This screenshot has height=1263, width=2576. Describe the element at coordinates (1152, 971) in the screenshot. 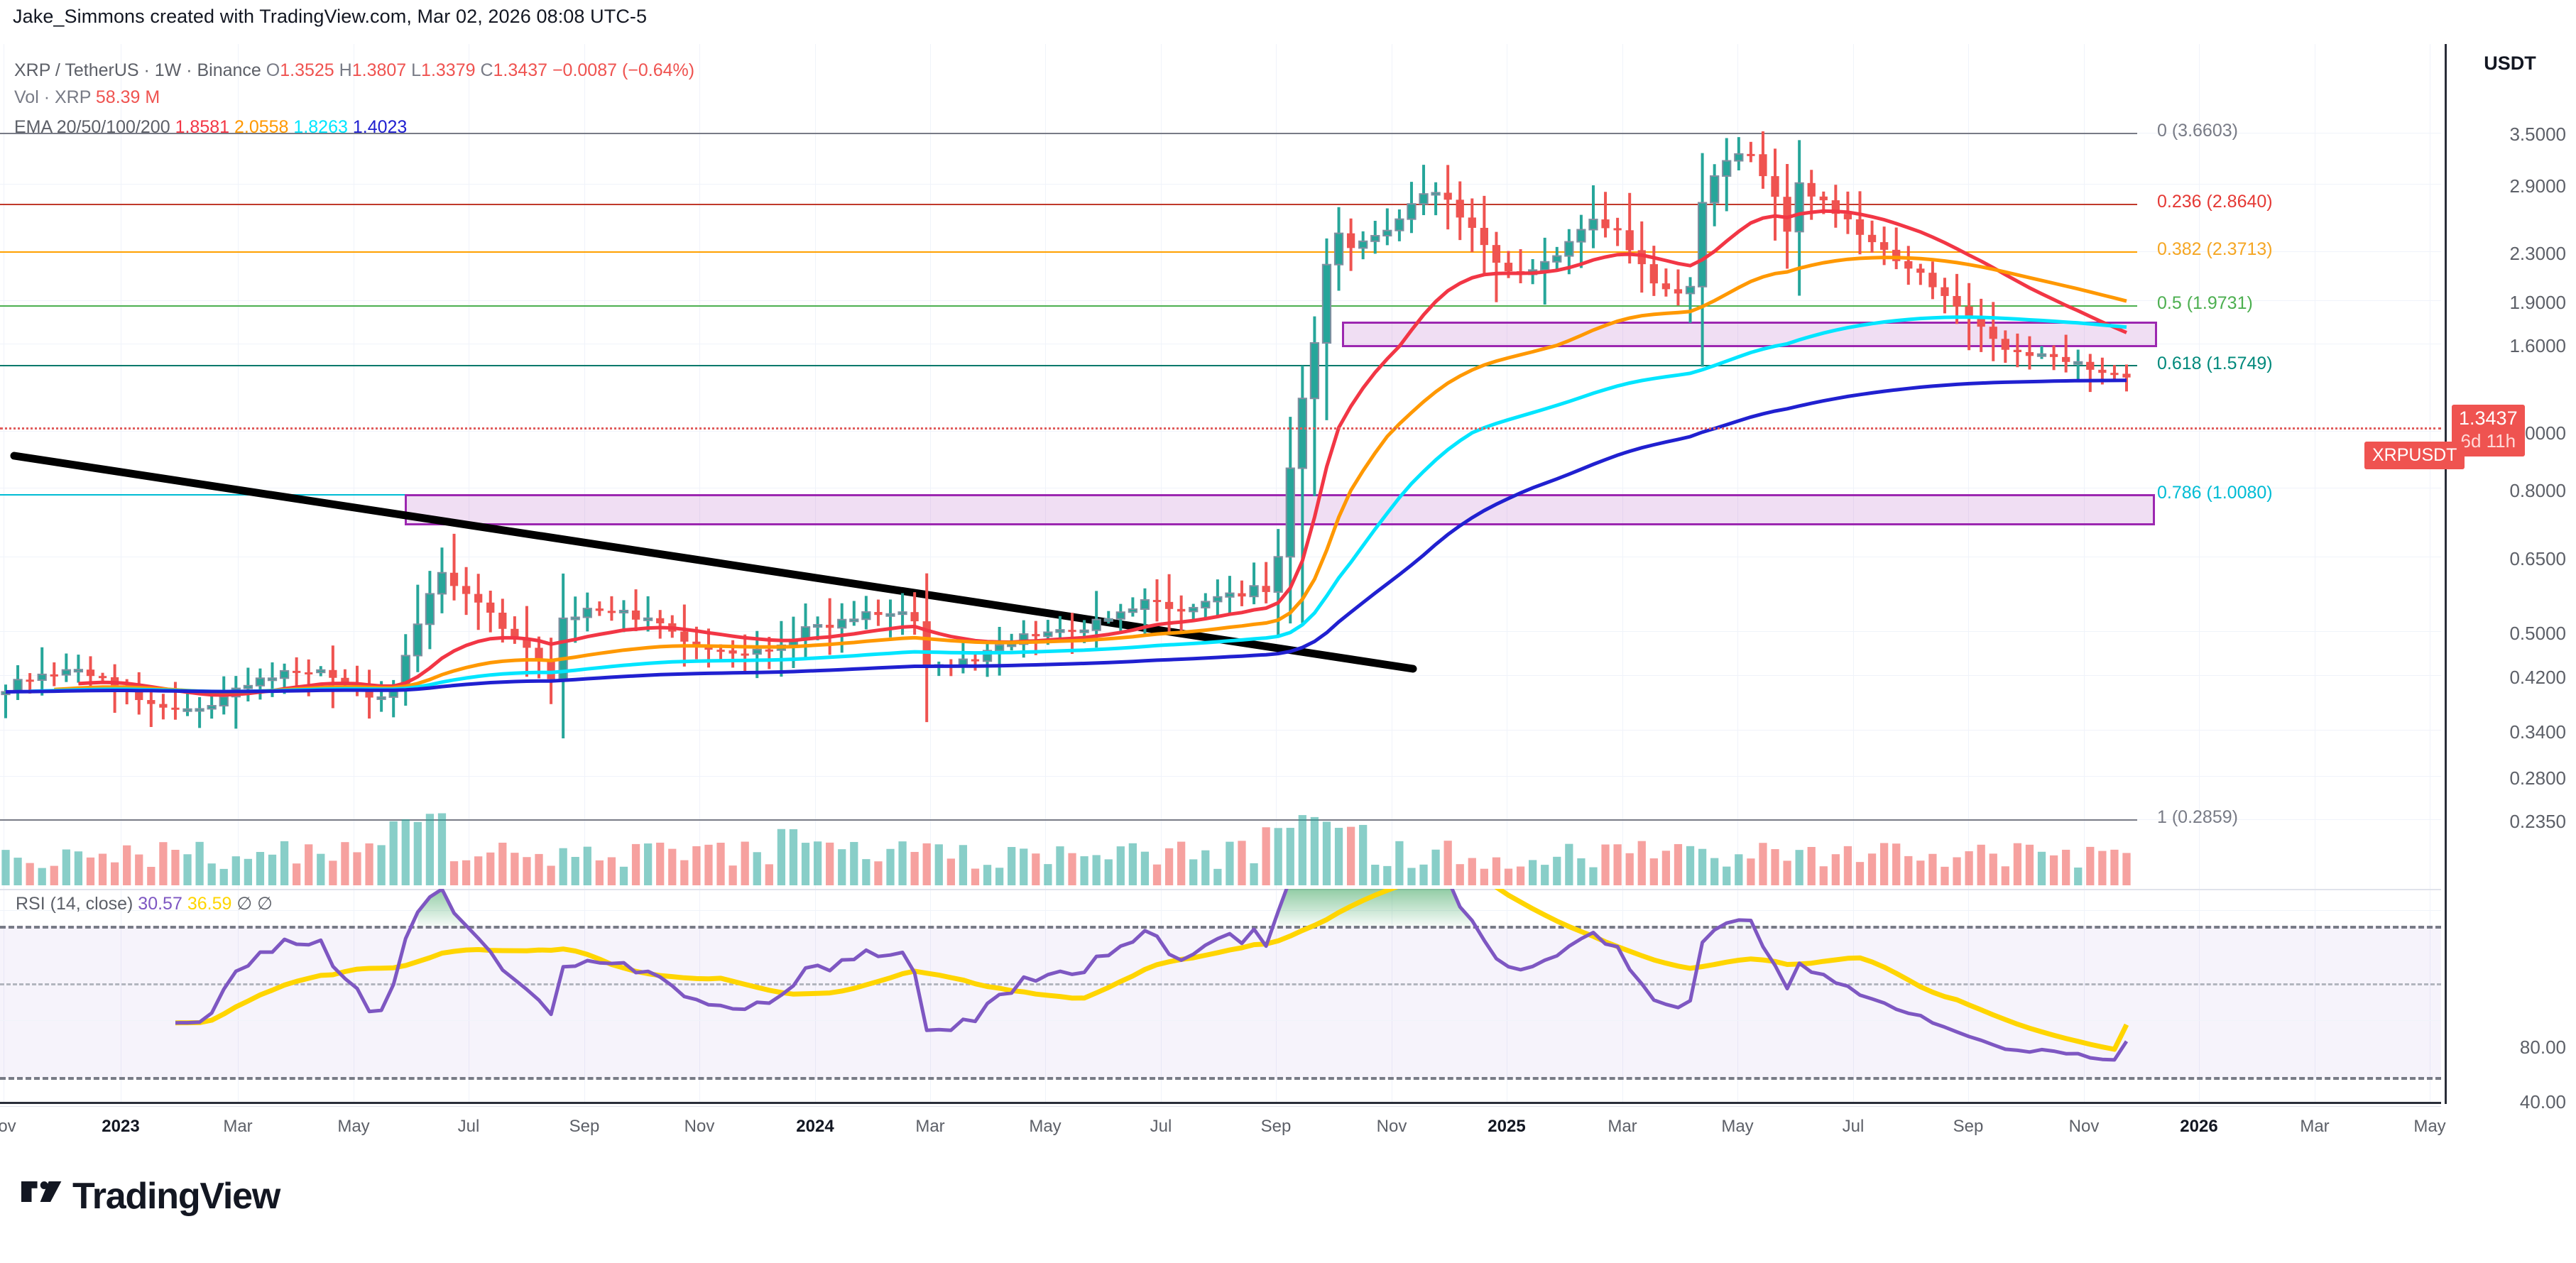

I see `rsi-ma-line` at that location.